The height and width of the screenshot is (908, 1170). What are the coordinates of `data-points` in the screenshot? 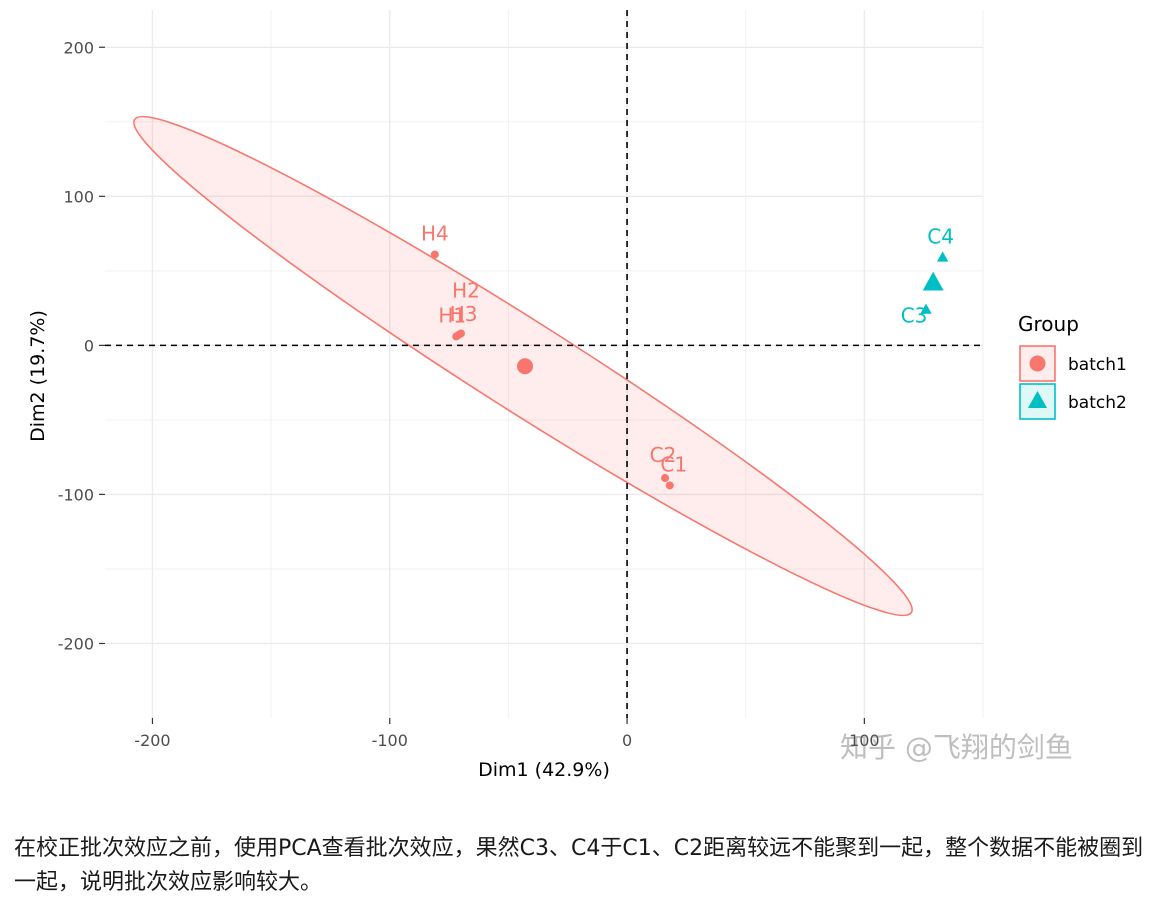 It's located at (689, 370).